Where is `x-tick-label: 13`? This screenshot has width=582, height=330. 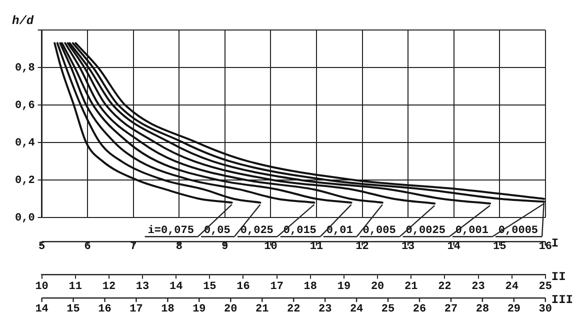
x-tick-label: 13 is located at coordinates (408, 246).